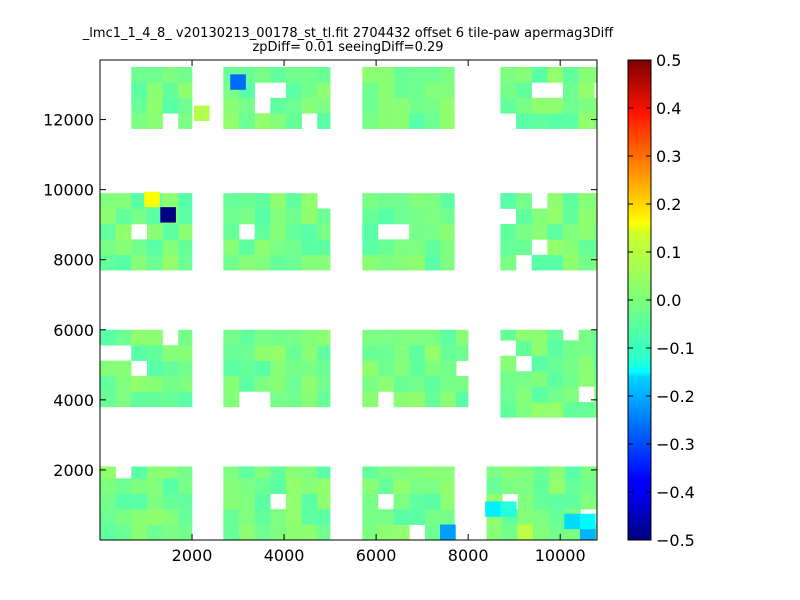  Describe the element at coordinates (68, 120) in the screenshot. I see `y-tick-label: 12000` at that location.